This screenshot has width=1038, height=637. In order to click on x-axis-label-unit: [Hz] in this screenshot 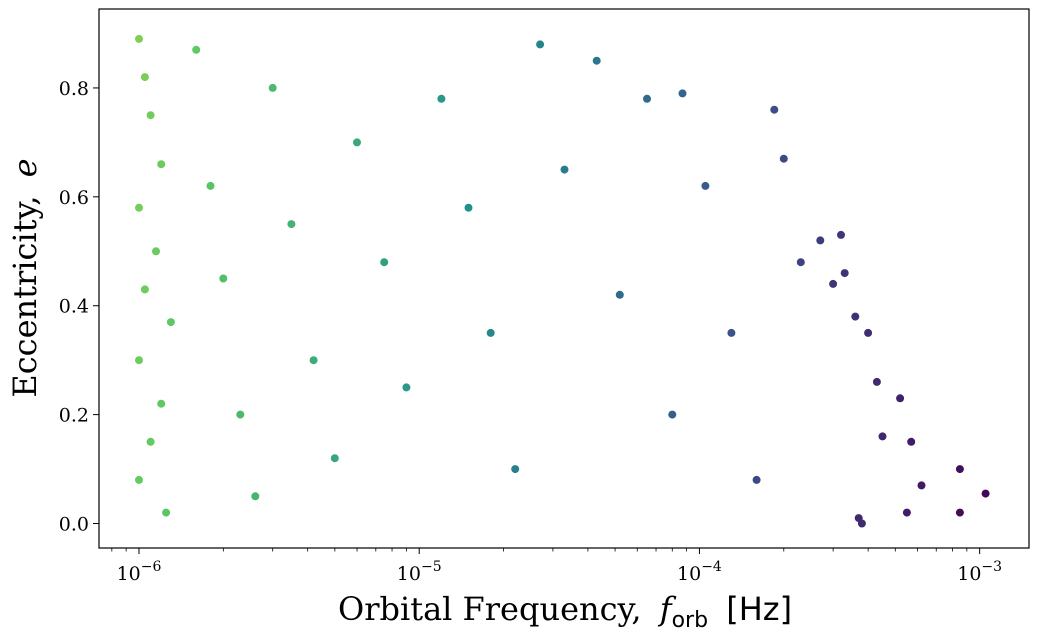, I will do `click(759, 609)`.